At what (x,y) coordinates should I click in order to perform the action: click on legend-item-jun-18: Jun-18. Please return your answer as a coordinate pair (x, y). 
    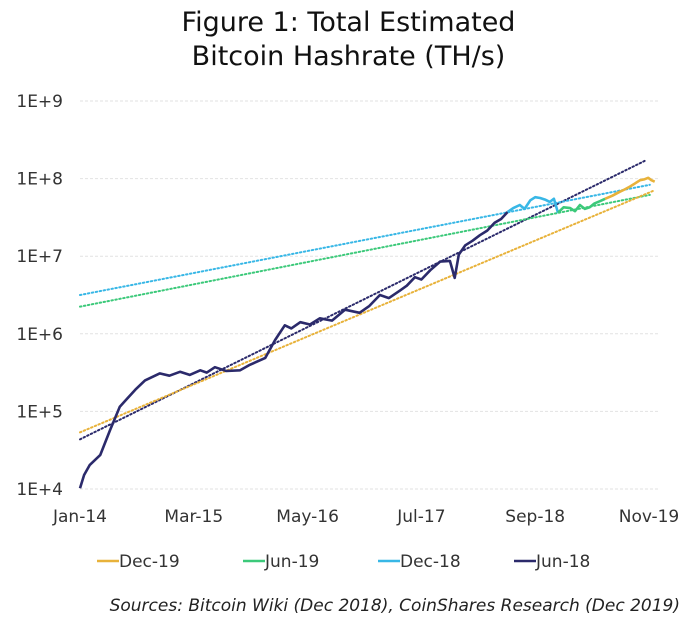
    Looking at the image, I should click on (552, 562).